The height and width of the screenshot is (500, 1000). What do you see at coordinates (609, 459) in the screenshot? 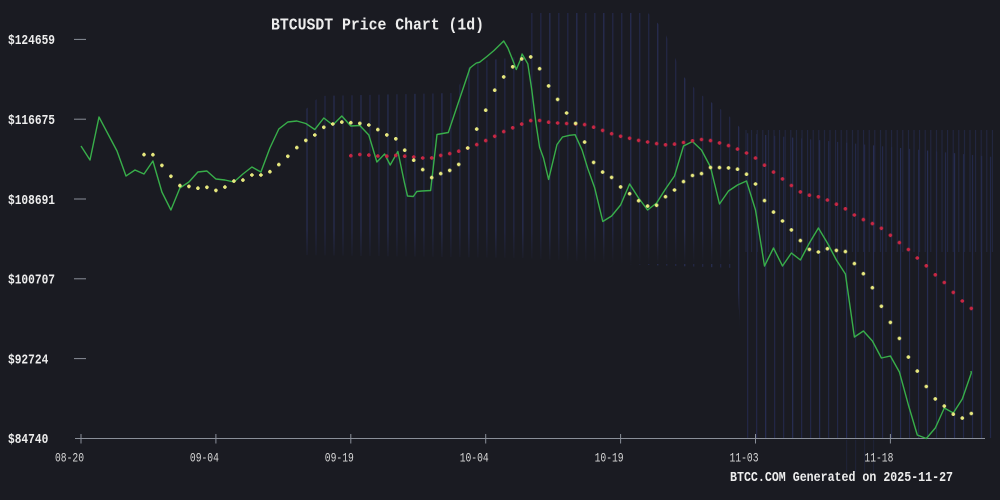
I see `svg-text: 10-19` at bounding box center [609, 459].